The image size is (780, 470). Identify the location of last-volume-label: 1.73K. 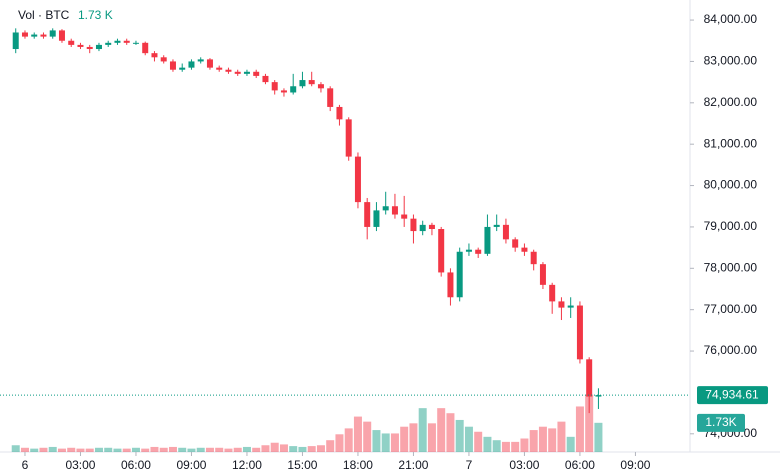
(720, 422).